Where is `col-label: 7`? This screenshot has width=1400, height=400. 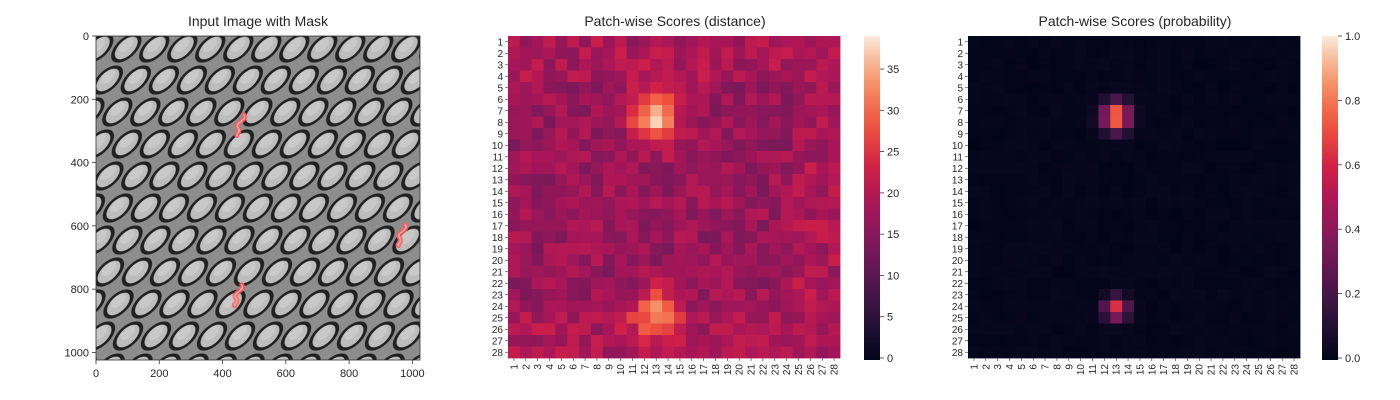 col-label: 7 is located at coordinates (1046, 367).